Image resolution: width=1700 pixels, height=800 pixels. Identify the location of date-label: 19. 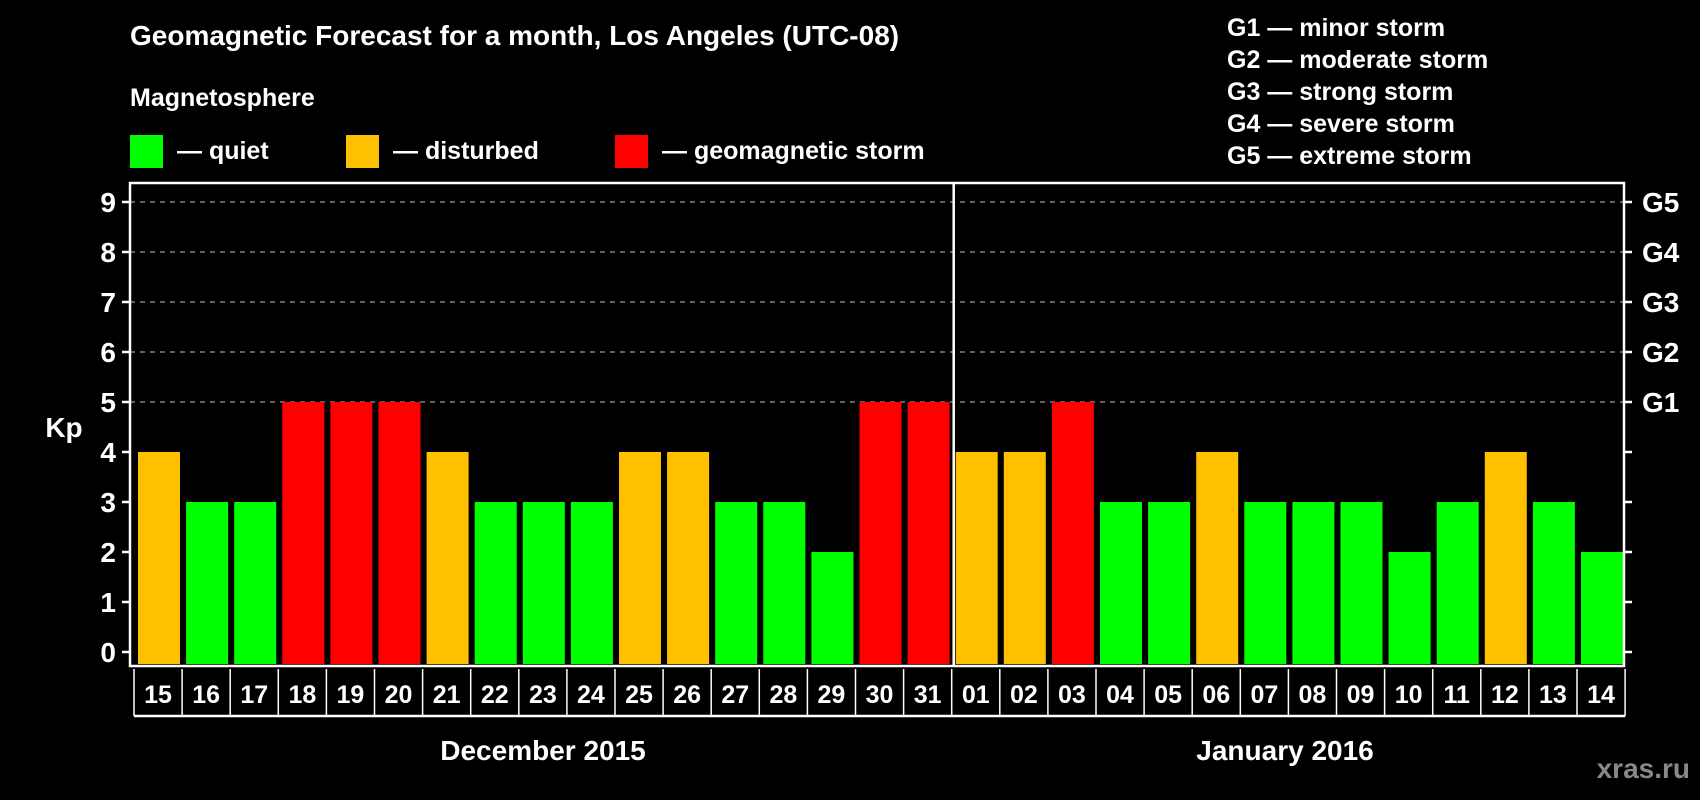
(351, 695).